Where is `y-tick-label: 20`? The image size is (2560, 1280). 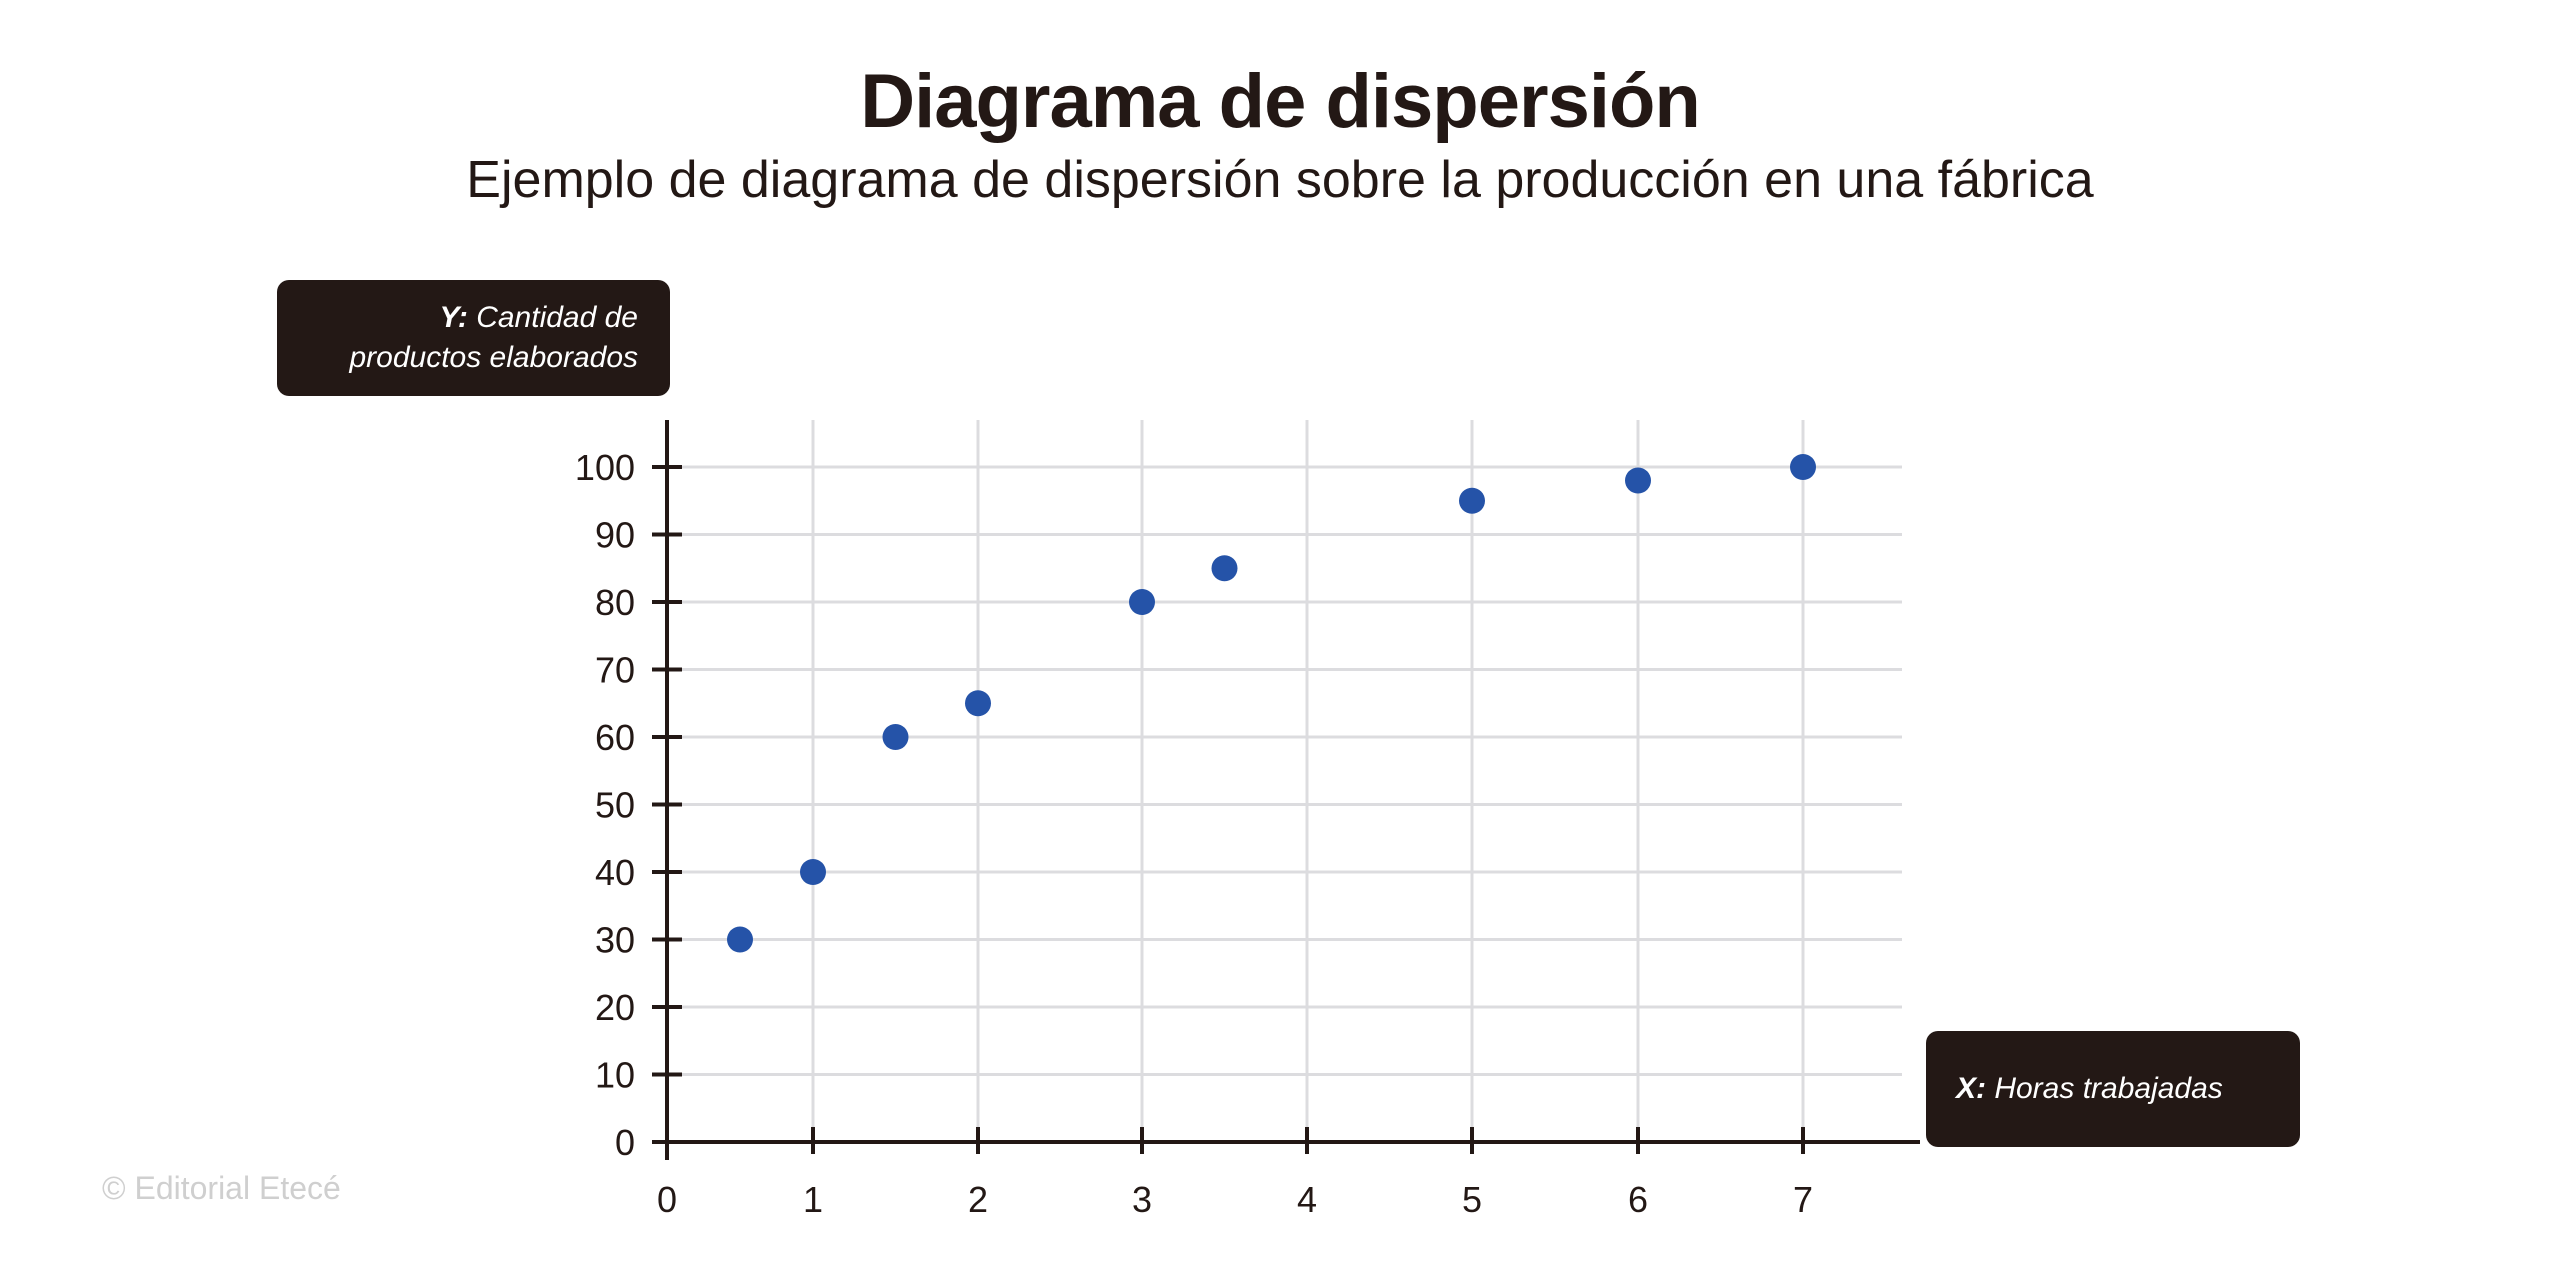 y-tick-label: 20 is located at coordinates (615, 1007).